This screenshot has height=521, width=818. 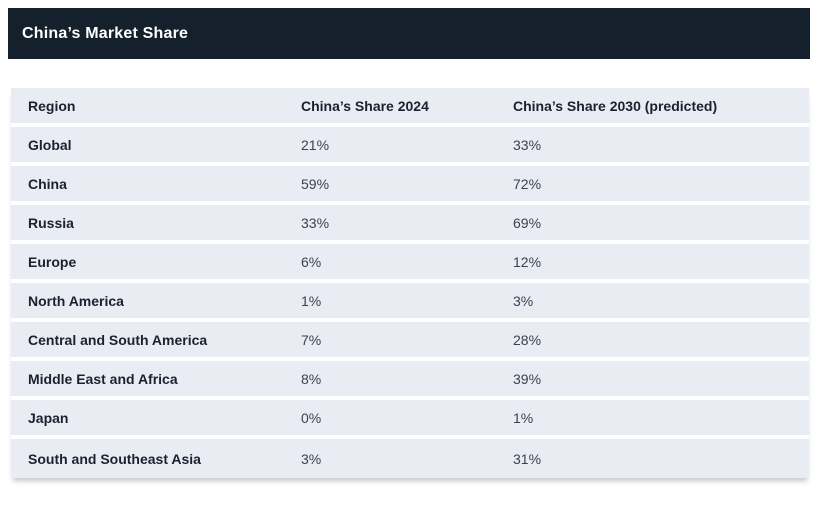 I want to click on region-cell: Central and South America, so click(x=147, y=341).